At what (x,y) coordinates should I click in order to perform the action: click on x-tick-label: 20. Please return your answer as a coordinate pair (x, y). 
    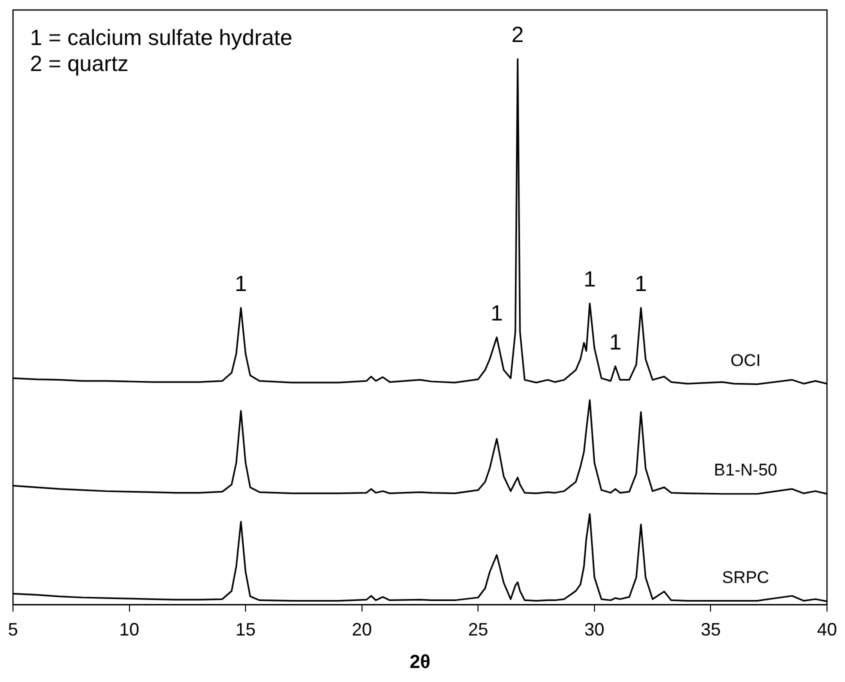
    Looking at the image, I should click on (362, 629).